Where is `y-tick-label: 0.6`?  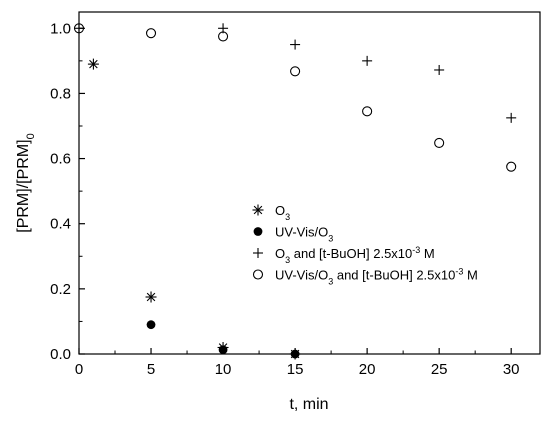 y-tick-label: 0.6 is located at coordinates (60, 159).